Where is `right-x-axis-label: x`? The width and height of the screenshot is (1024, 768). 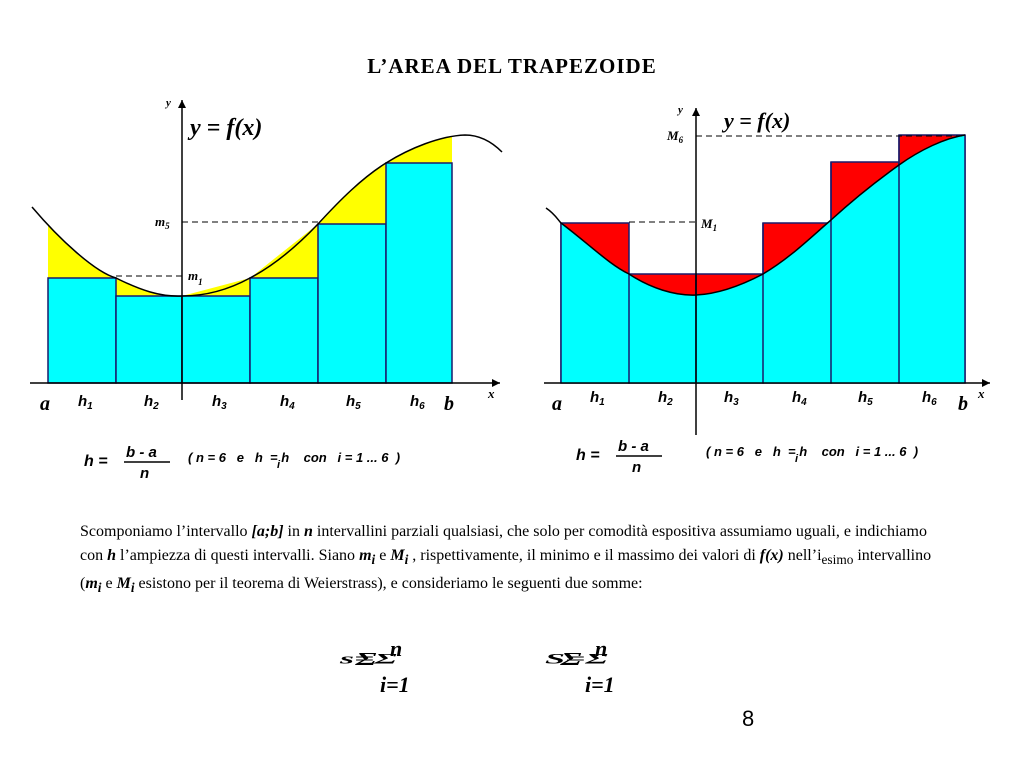 right-x-axis-label: x is located at coordinates (981, 393).